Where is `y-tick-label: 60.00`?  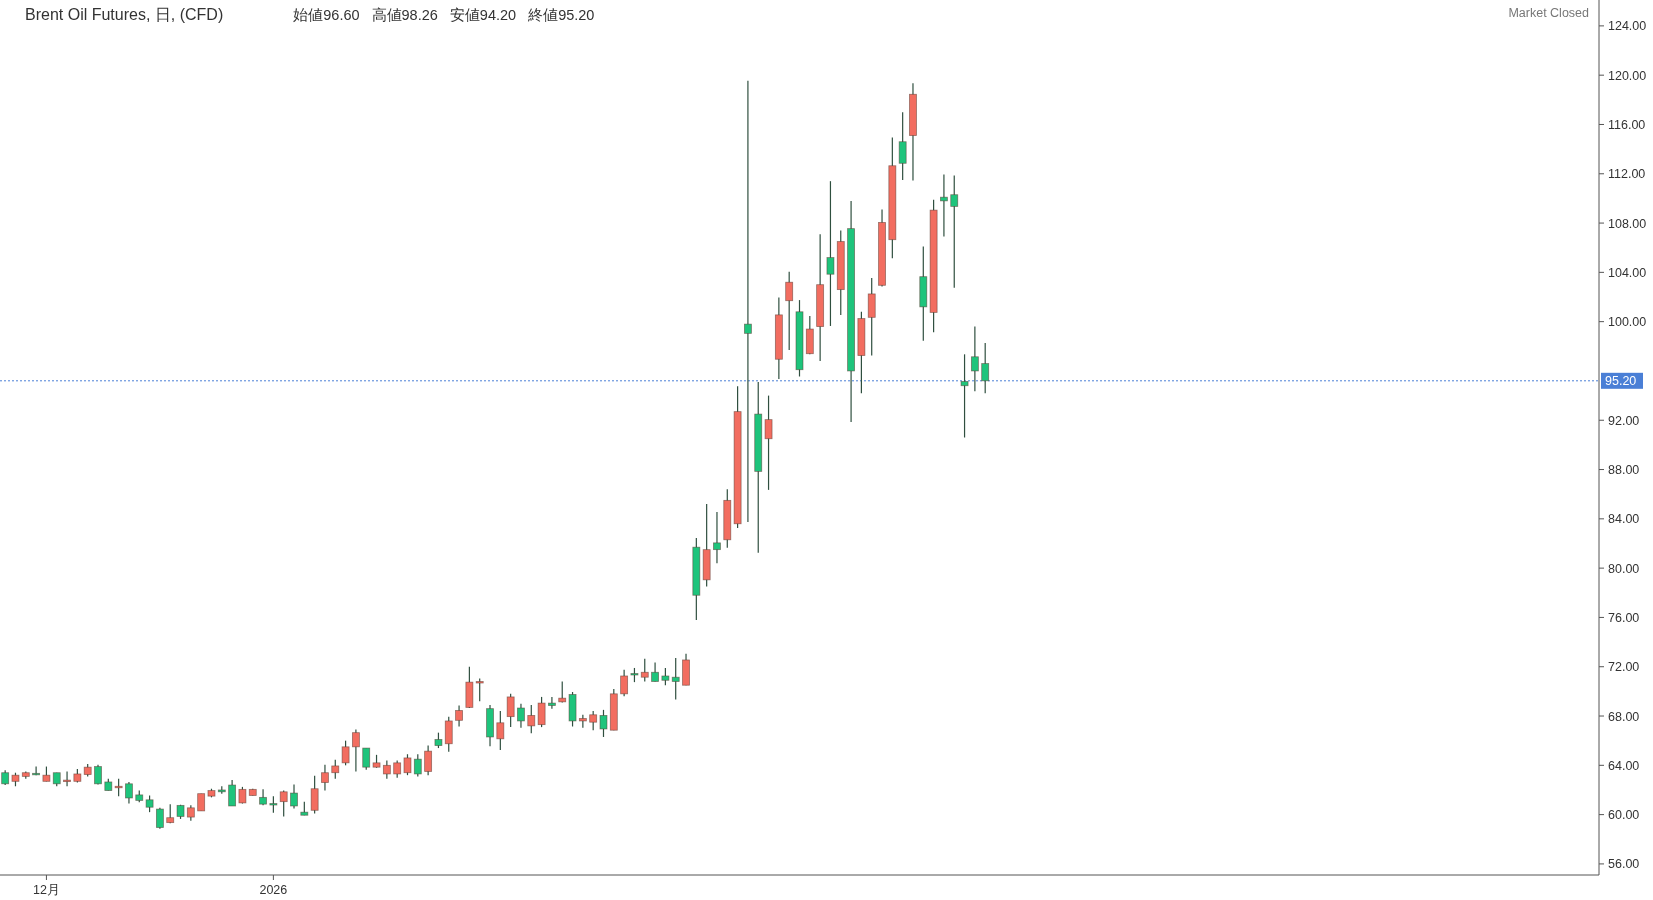 y-tick-label: 60.00 is located at coordinates (1624, 815).